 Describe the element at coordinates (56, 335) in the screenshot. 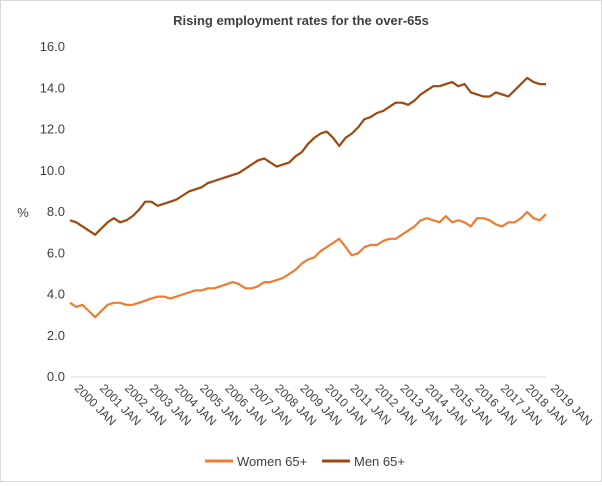

I see `y-tick-label: 2.0` at that location.